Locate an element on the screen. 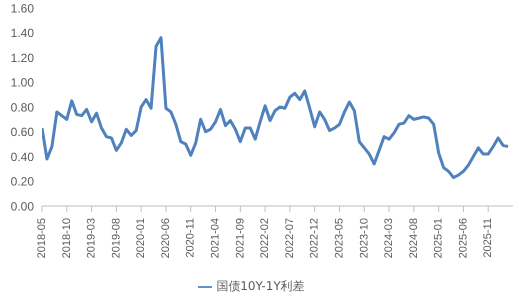  x-tick-label: 2020-01 is located at coordinates (141, 238).